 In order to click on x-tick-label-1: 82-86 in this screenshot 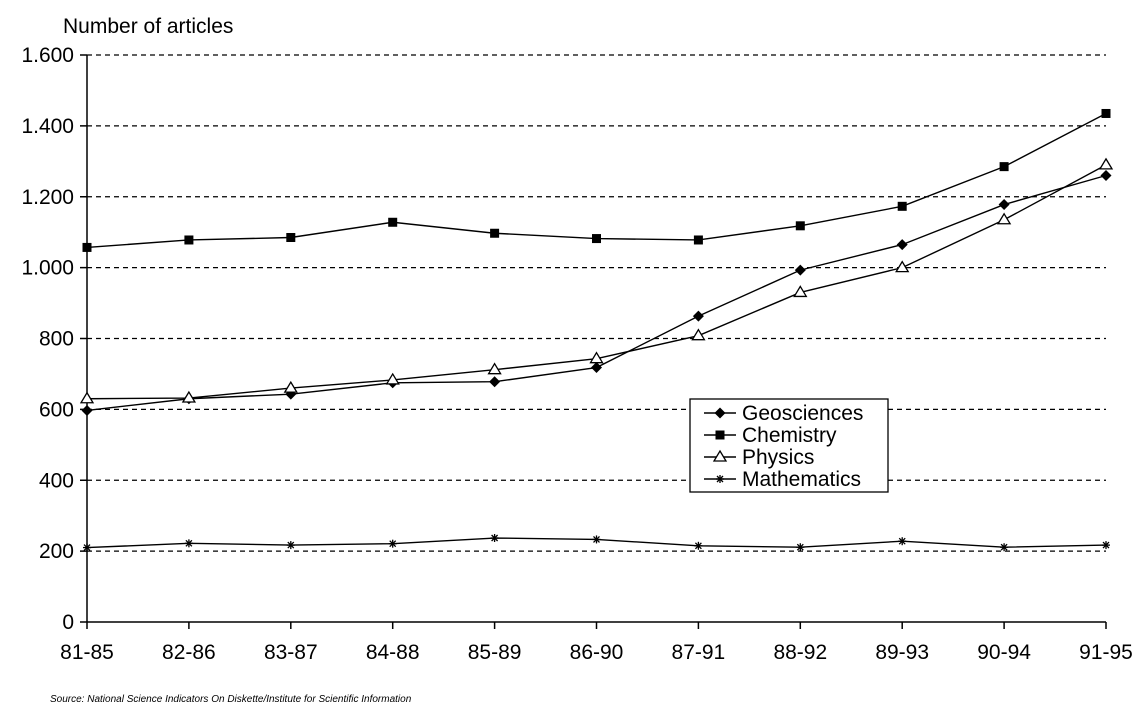, I will do `click(189, 652)`.